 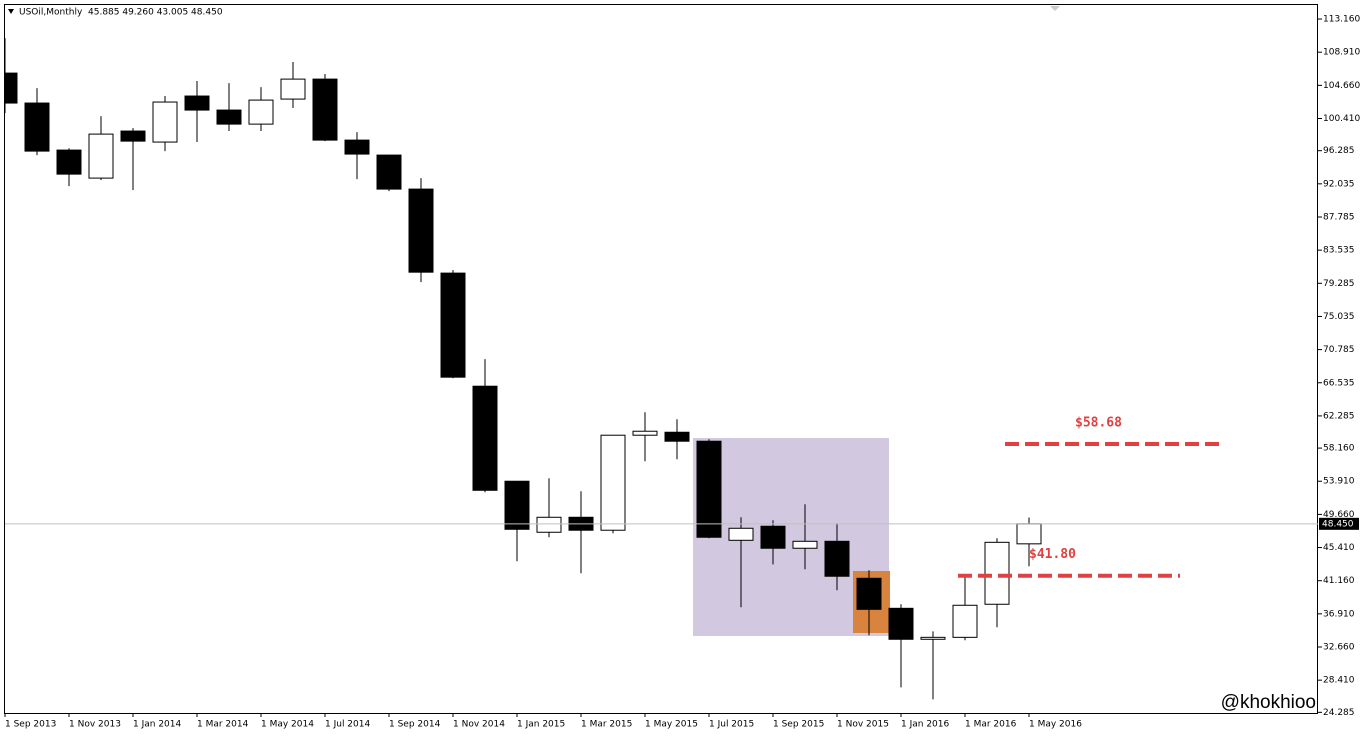 What do you see at coordinates (1339, 151) in the screenshot?
I see `y-tick-label: 96.285` at bounding box center [1339, 151].